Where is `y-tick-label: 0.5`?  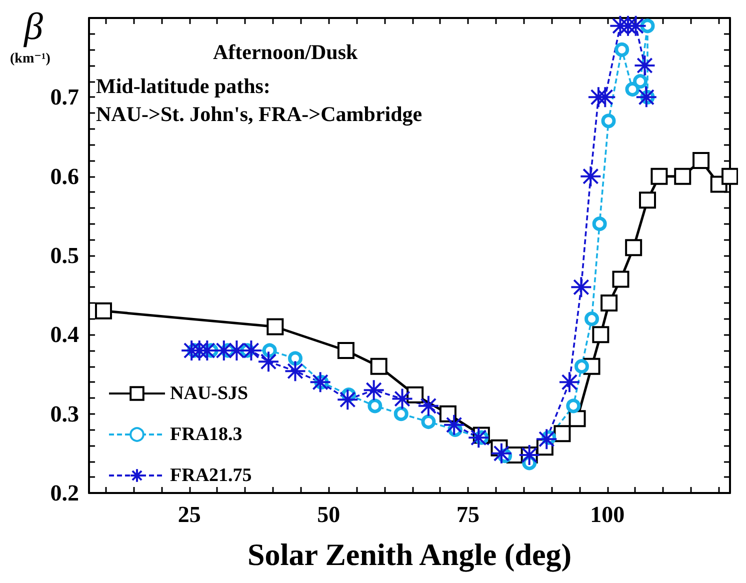 y-tick-label: 0.5 is located at coordinates (64, 255).